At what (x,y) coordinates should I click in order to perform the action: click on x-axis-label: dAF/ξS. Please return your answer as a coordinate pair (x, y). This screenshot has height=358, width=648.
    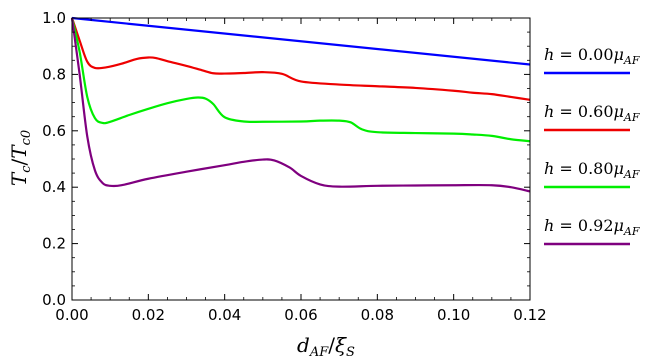
    Looking at the image, I should click on (326, 345).